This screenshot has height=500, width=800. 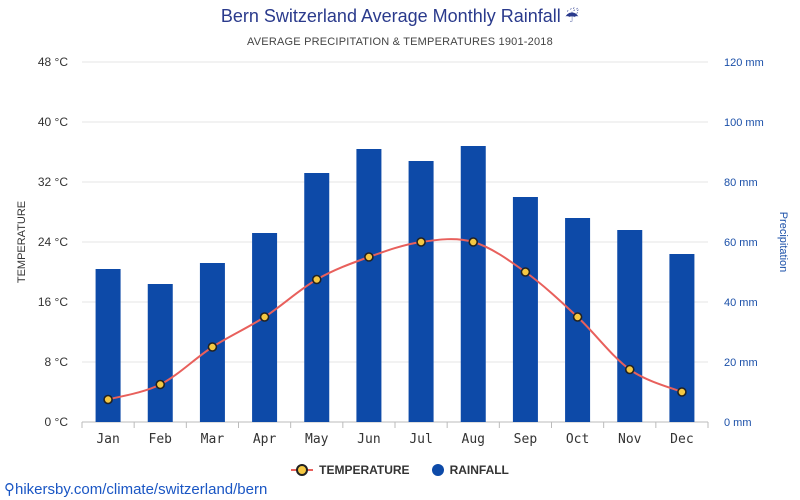 I want to click on x-tick-label: Dec, so click(x=681, y=439).